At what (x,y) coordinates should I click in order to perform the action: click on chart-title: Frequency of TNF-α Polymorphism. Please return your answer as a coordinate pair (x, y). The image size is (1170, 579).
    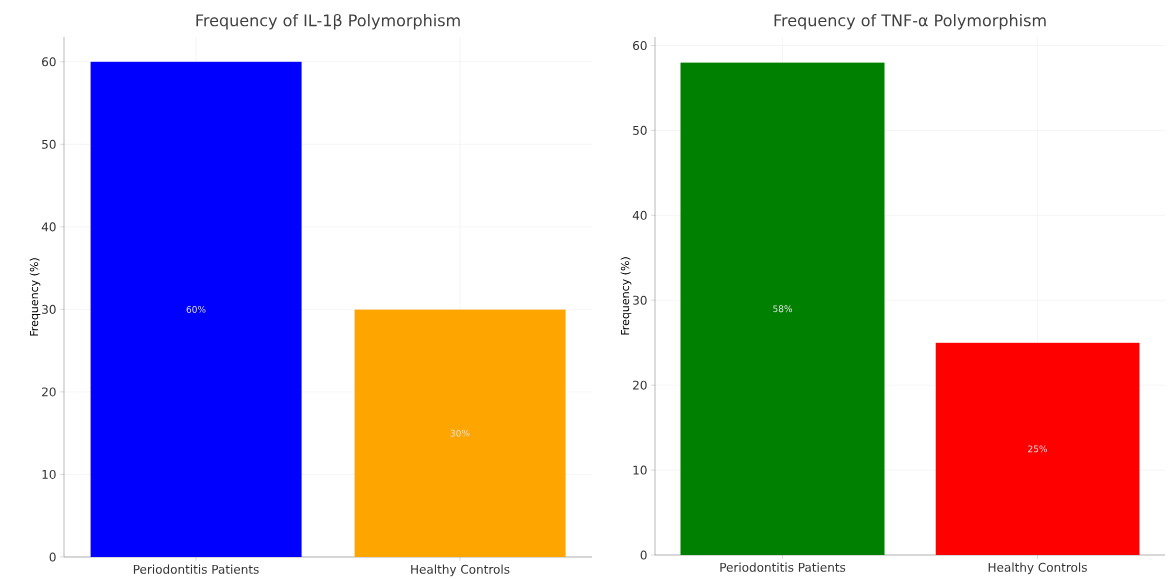
    Looking at the image, I should click on (910, 21).